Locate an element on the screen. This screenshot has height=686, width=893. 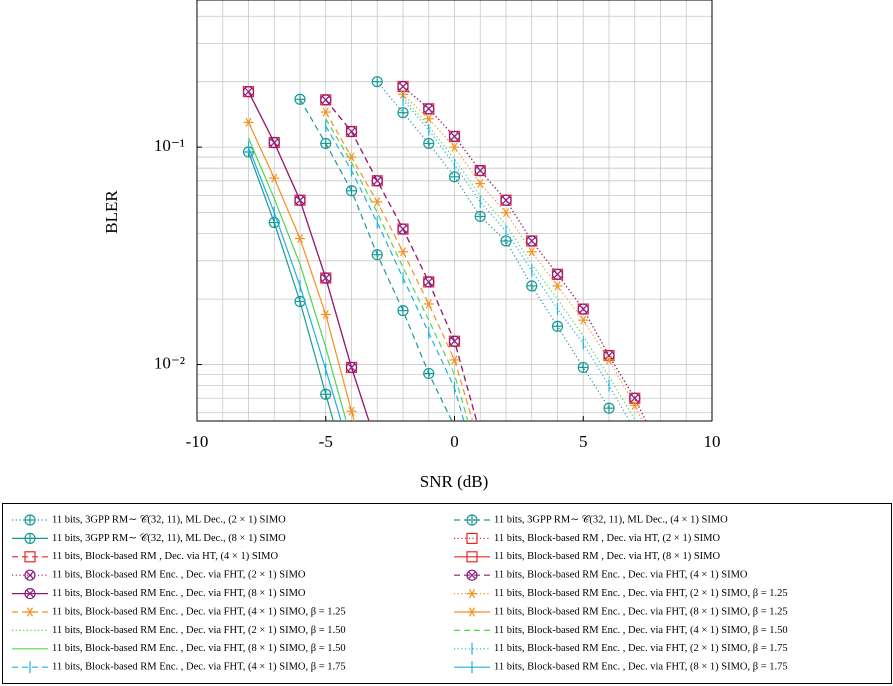
y-tick-label: 10⁻¹ is located at coordinates (169, 145).